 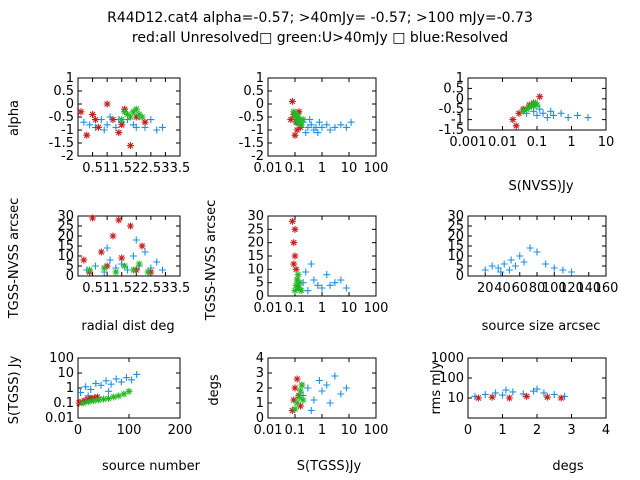 What do you see at coordinates (537, 288) in the screenshot?
I see `x-tick-label: 80` at bounding box center [537, 288].